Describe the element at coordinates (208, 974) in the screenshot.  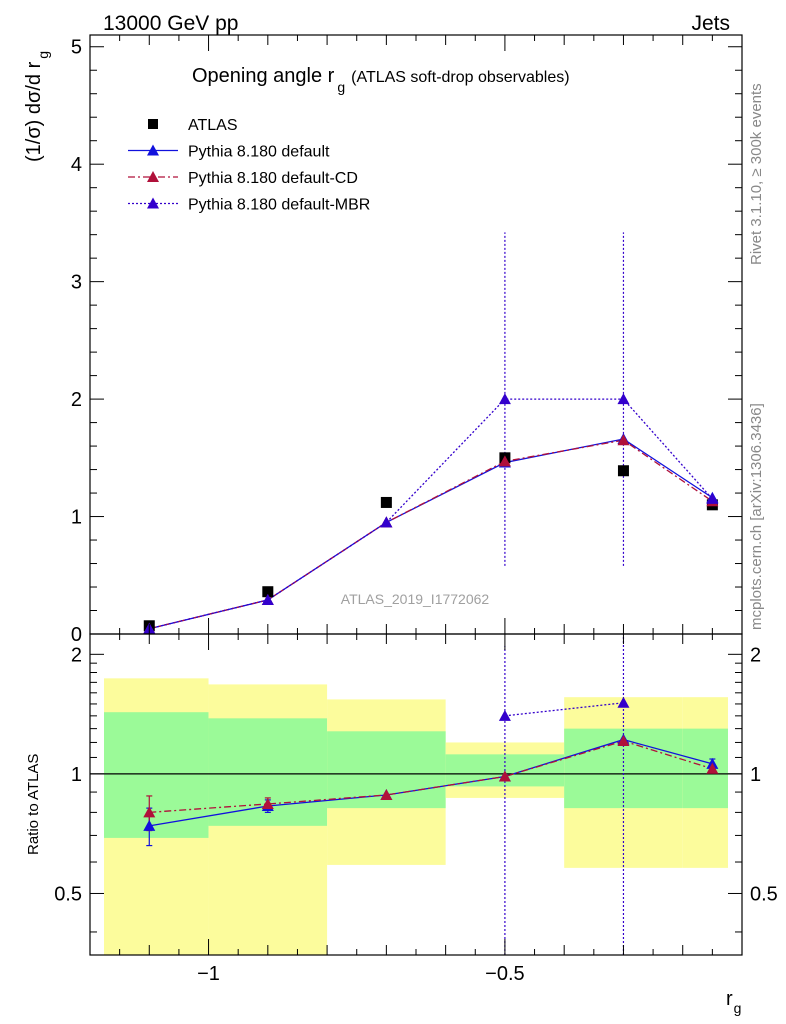
I see `ratio-x-tick-label: −1` at that location.